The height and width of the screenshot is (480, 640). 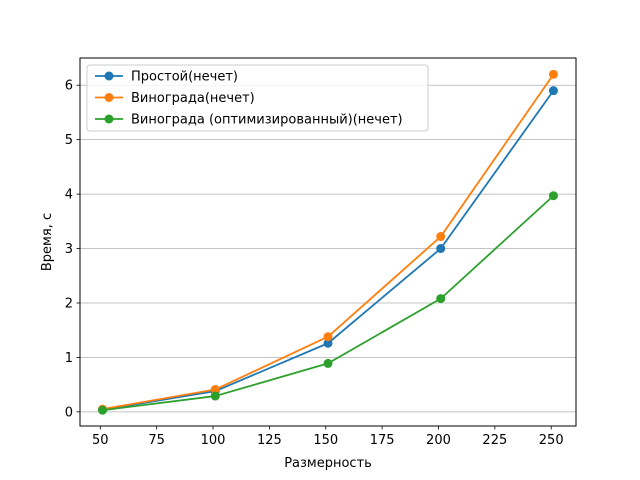 What do you see at coordinates (47, 242) in the screenshot?
I see `y-axis-label: Время, с` at bounding box center [47, 242].